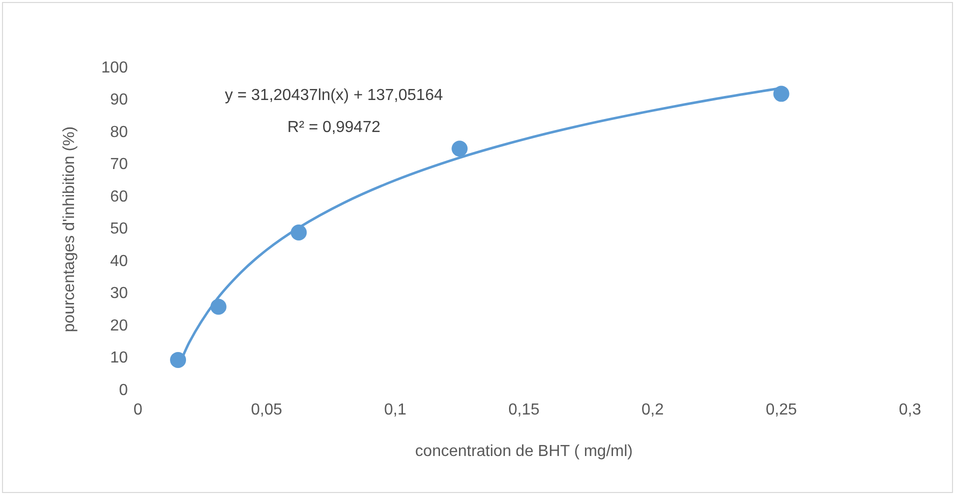 The image size is (955, 495). Describe the element at coordinates (114, 67) in the screenshot. I see `y-tick-label: 100` at that location.